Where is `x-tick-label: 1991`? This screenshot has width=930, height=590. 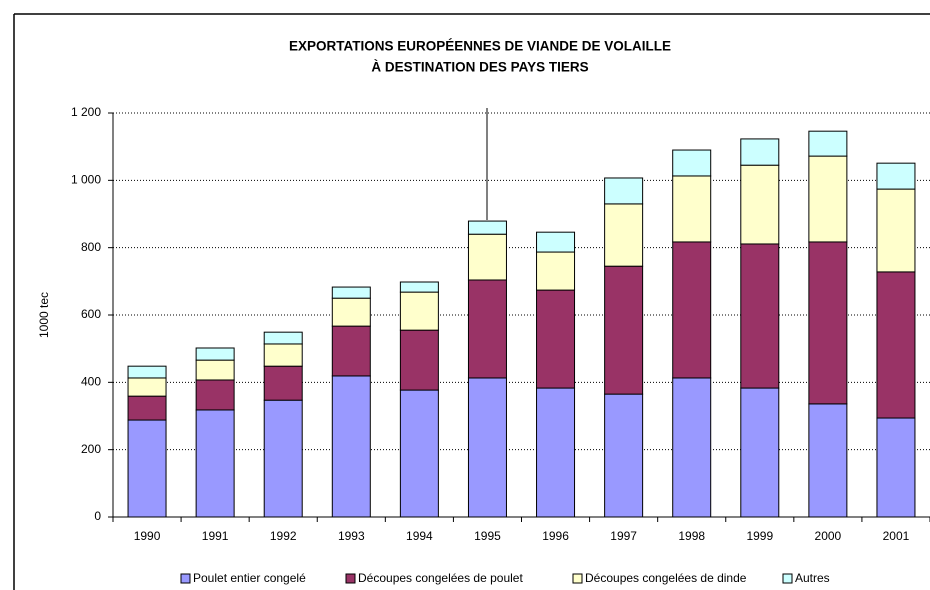 x-tick-label: 1991 is located at coordinates (215, 536).